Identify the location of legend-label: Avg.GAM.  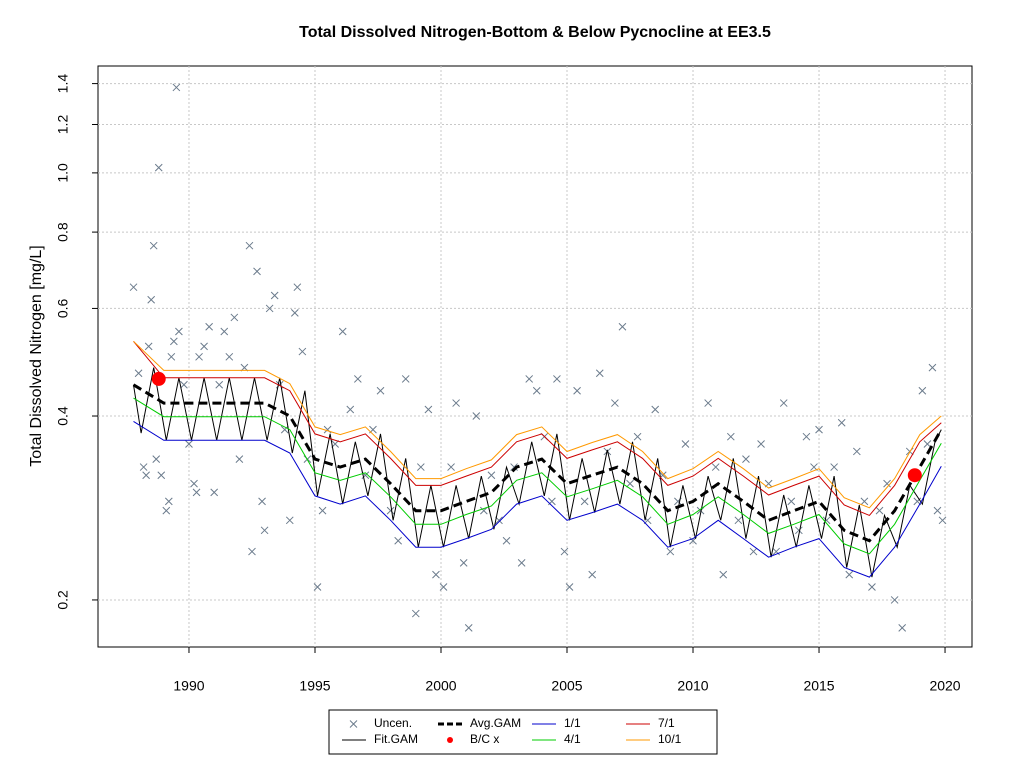
(495, 723).